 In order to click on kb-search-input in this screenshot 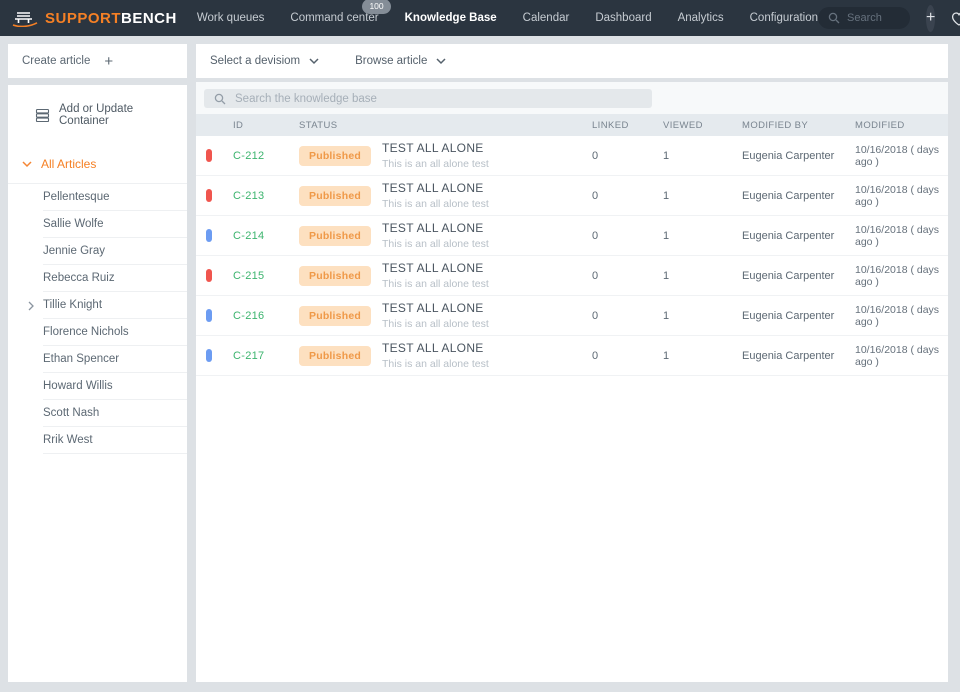, I will do `click(438, 98)`.